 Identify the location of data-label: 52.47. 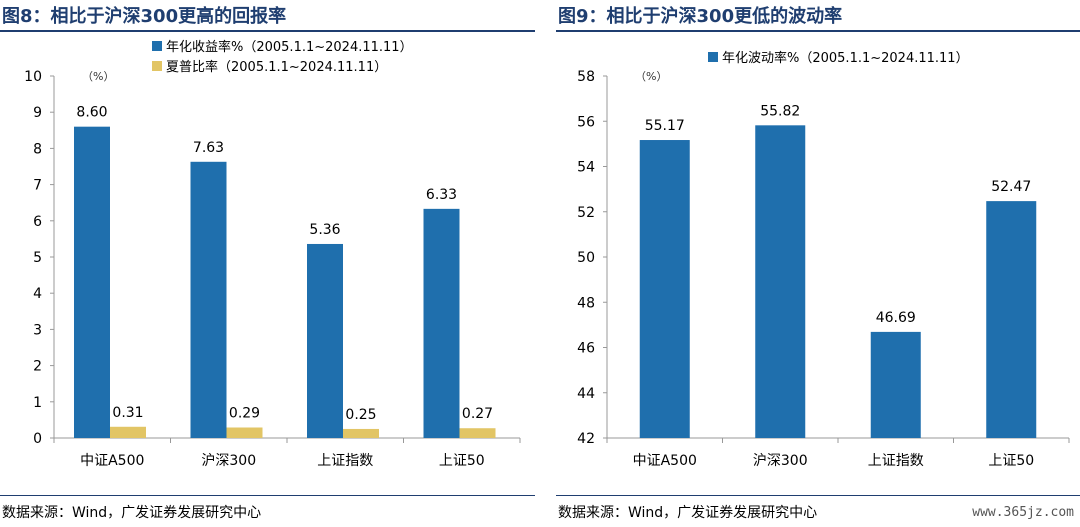
(1011, 187).